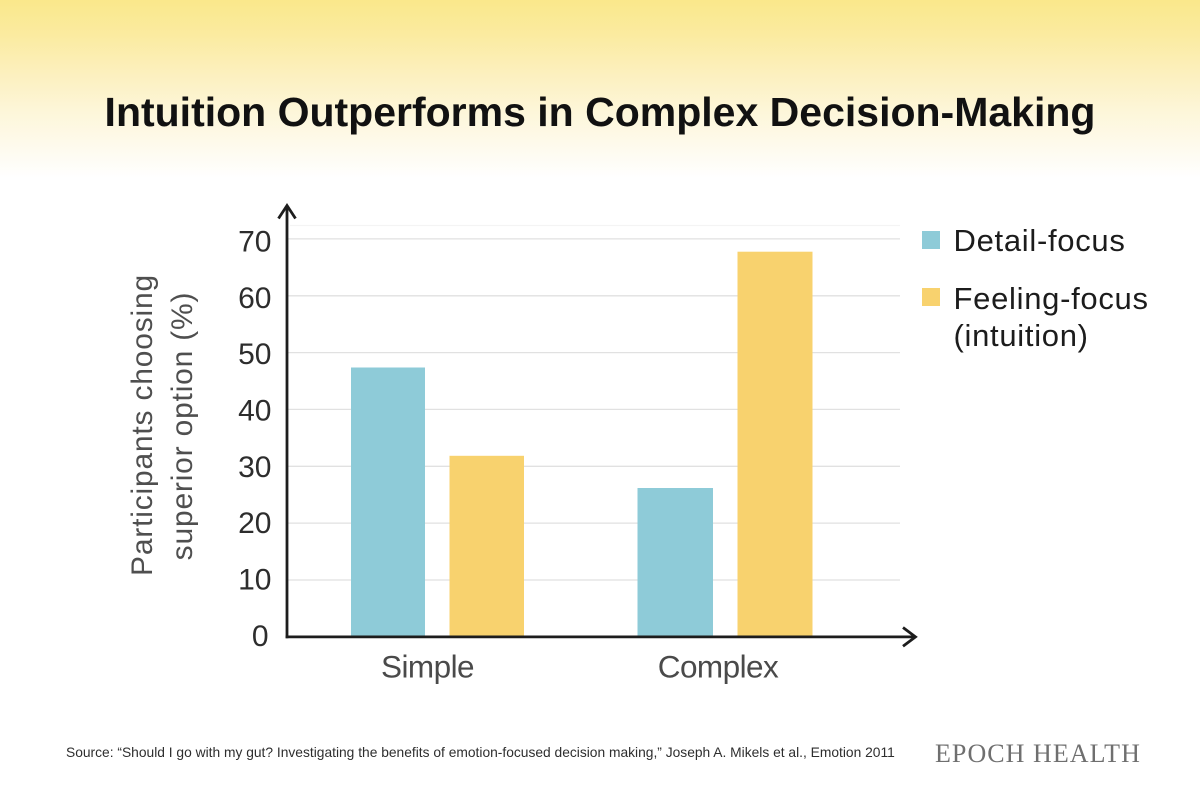 This screenshot has width=1200, height=800. What do you see at coordinates (254, 580) in the screenshot?
I see `svg-text: 10` at bounding box center [254, 580].